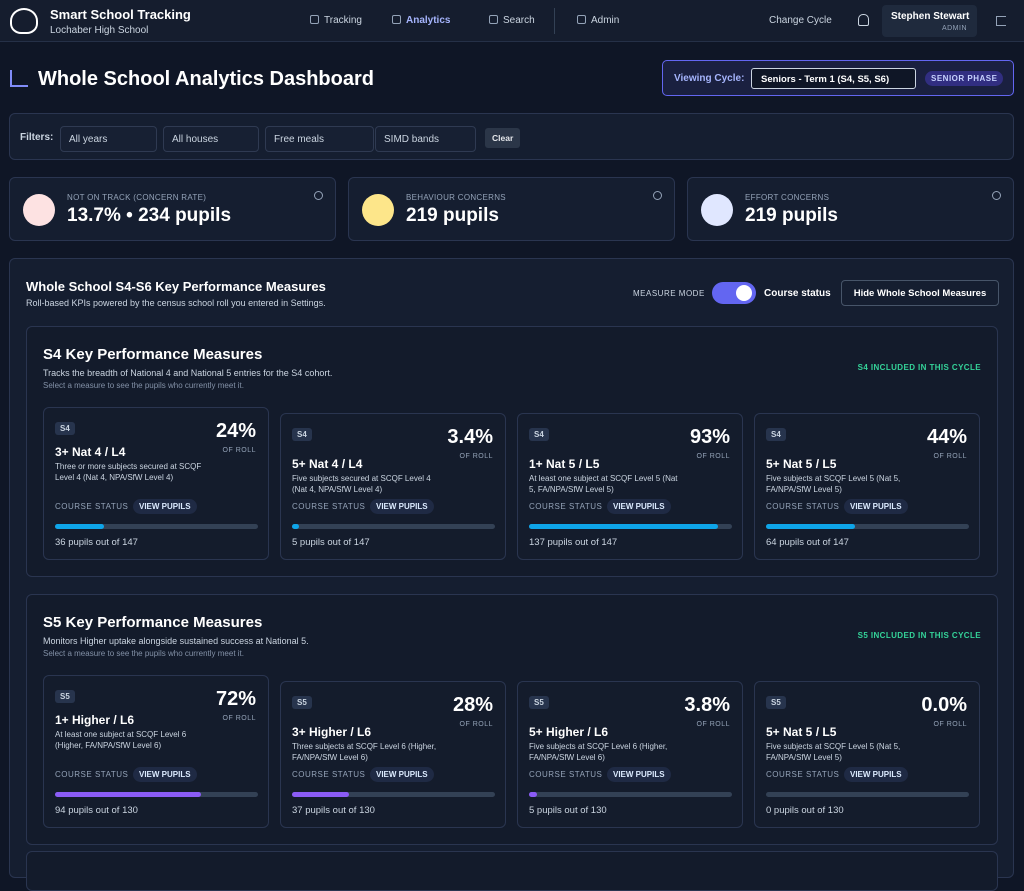  What do you see at coordinates (470, 437) in the screenshot?
I see `measure-percent: 3.4%` at bounding box center [470, 437].